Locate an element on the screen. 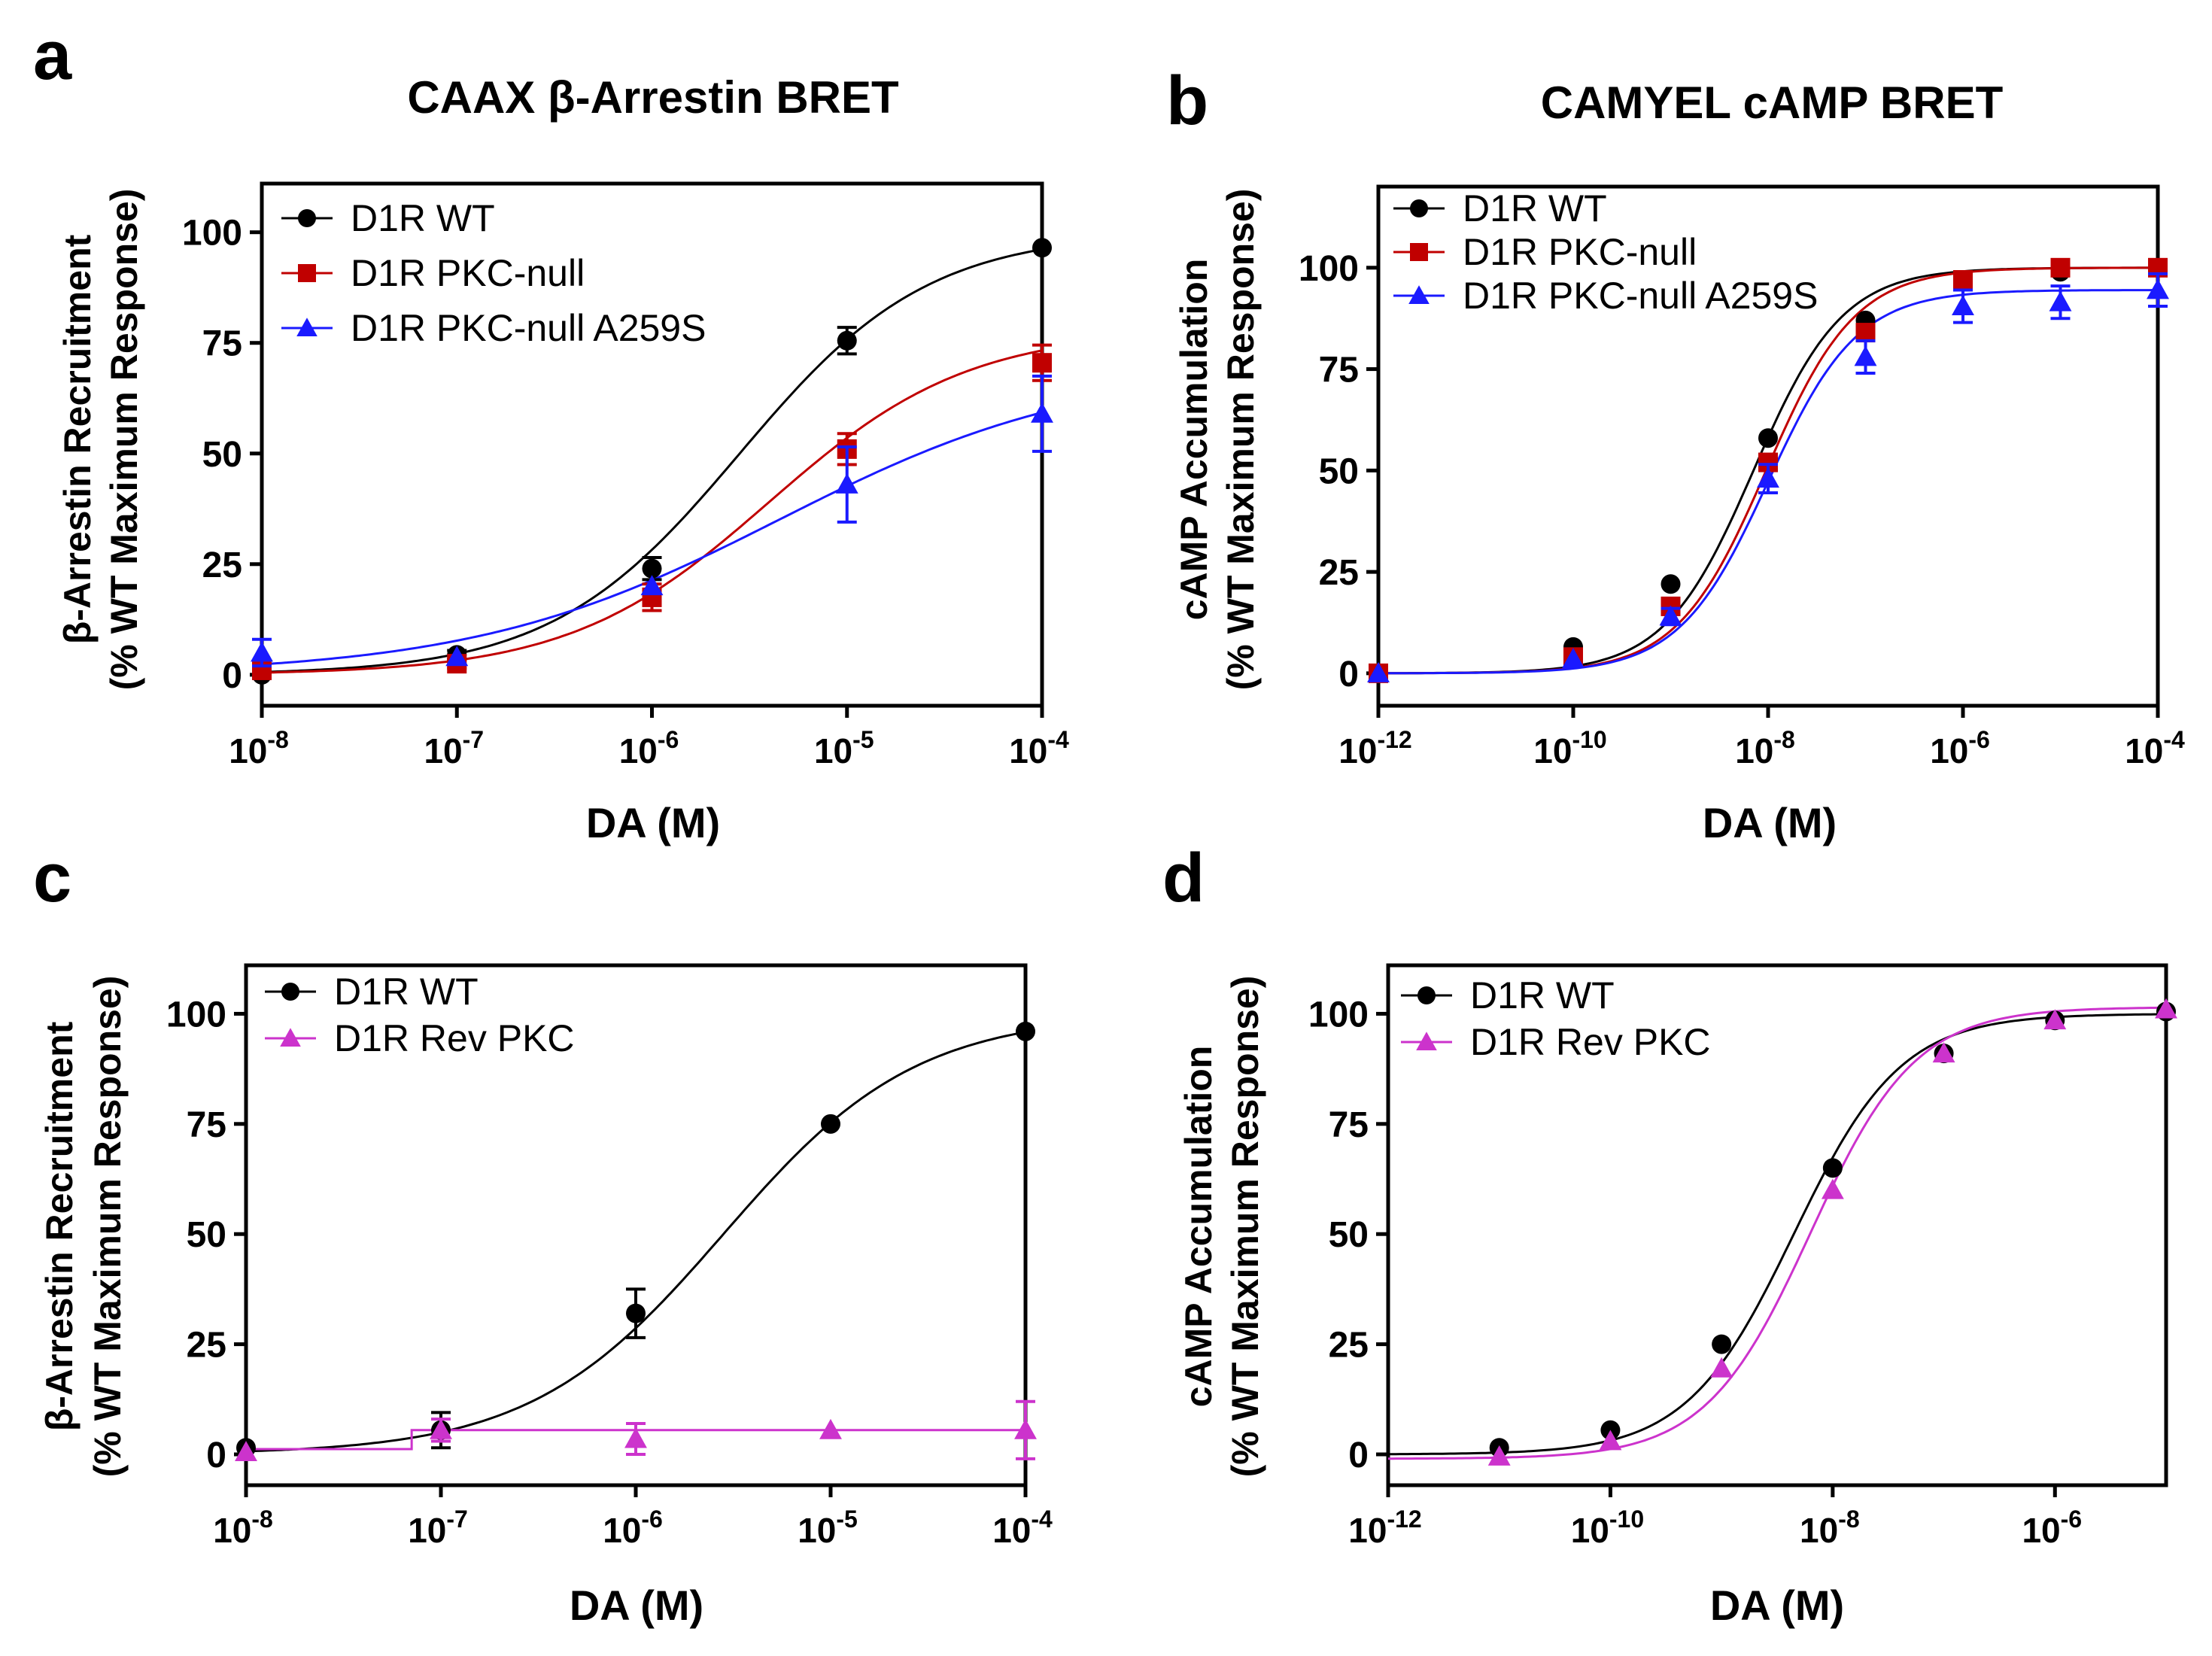  panel-b-title: CAMYEL cAMP BRET is located at coordinates (1772, 102).